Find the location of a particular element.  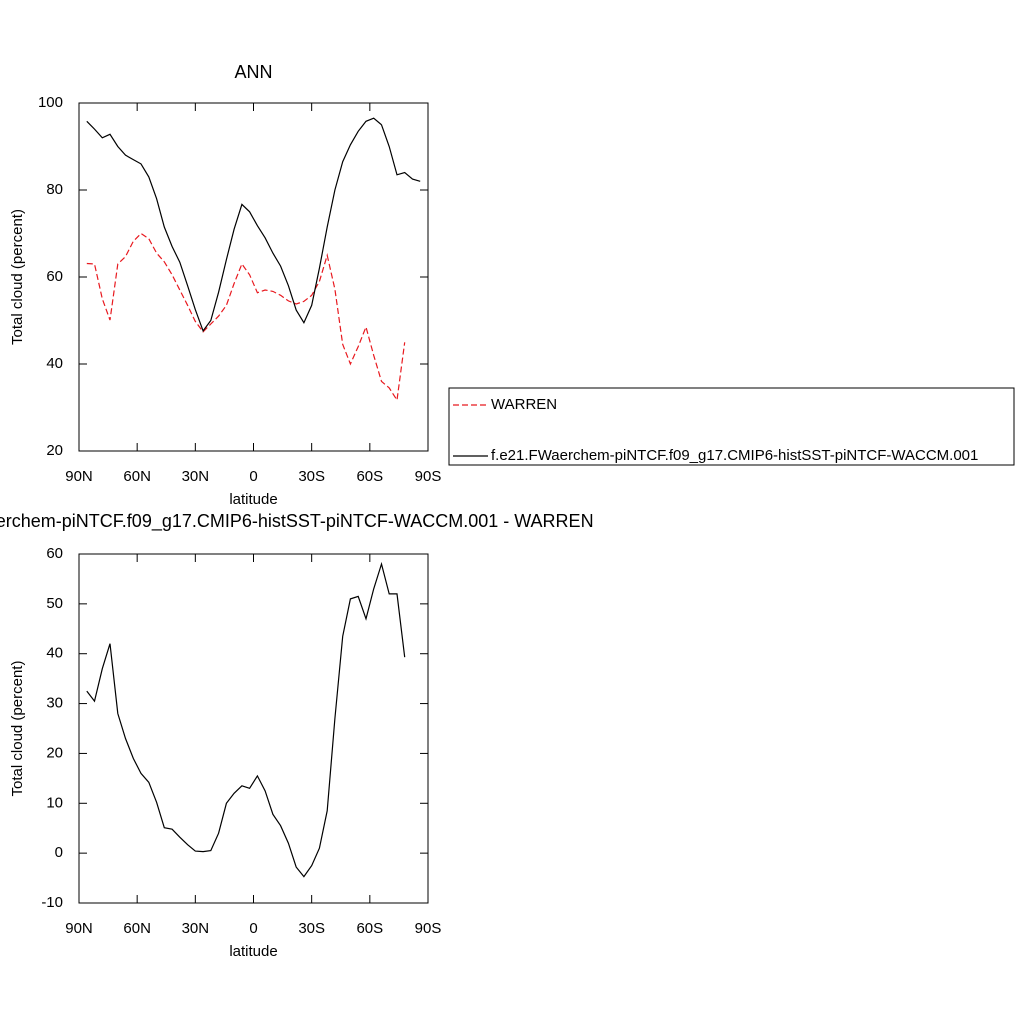

y-tick-label: 50 is located at coordinates (54, 603).